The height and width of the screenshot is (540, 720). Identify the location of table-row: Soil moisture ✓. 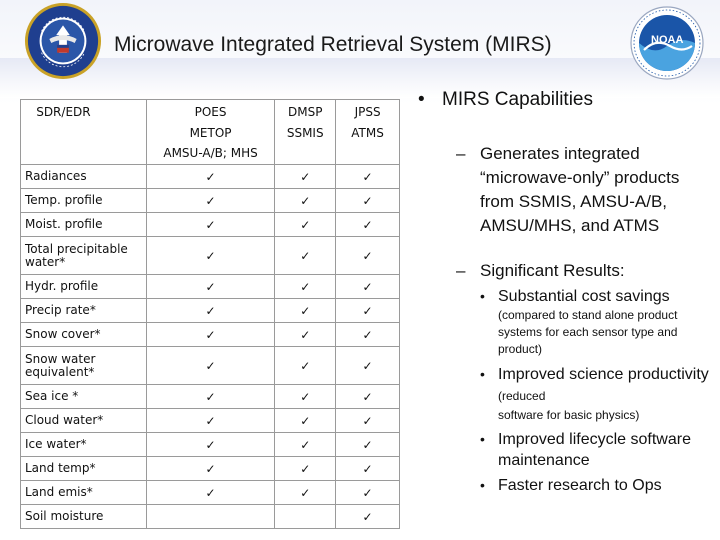
(210, 516).